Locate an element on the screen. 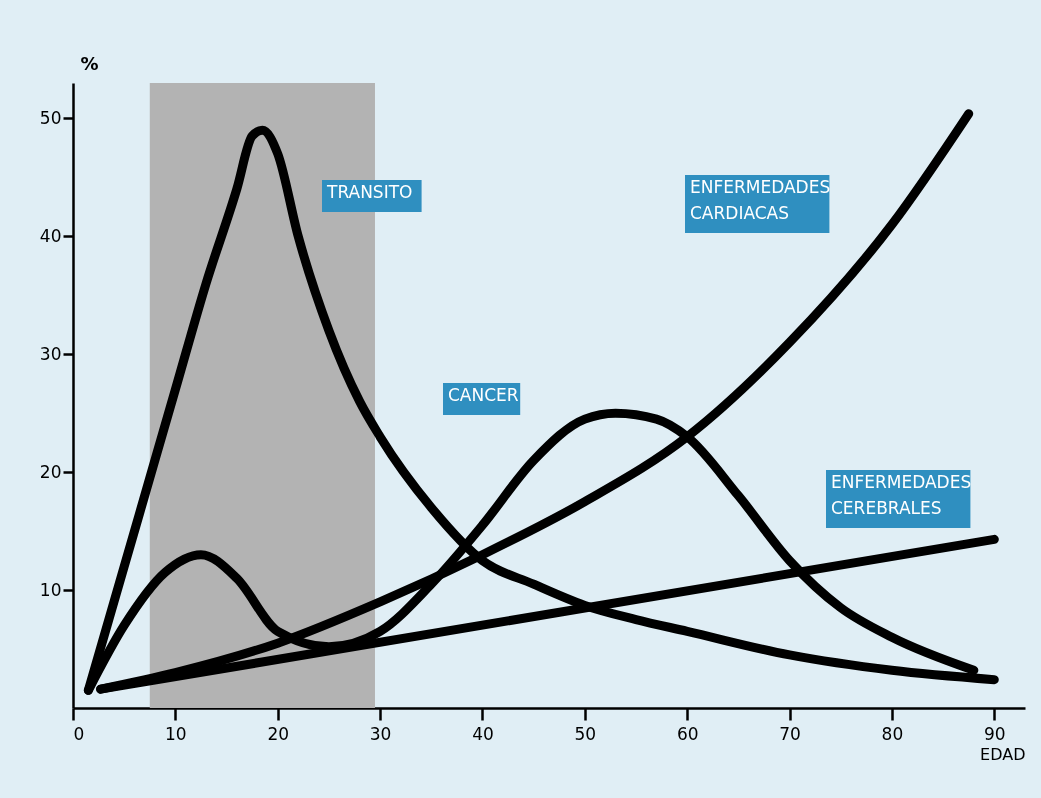 This screenshot has height=798, width=1041. x-tick-label: 0 is located at coordinates (79, 733).